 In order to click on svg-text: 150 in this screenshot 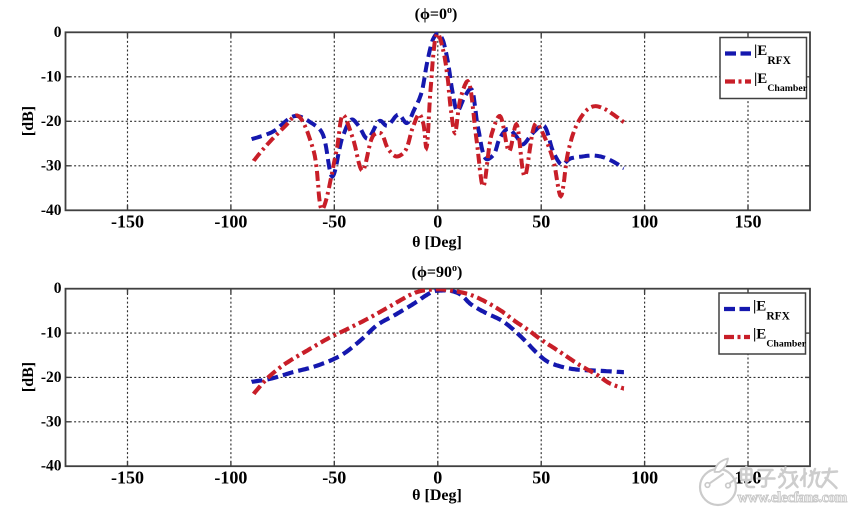, I will do `click(748, 222)`.